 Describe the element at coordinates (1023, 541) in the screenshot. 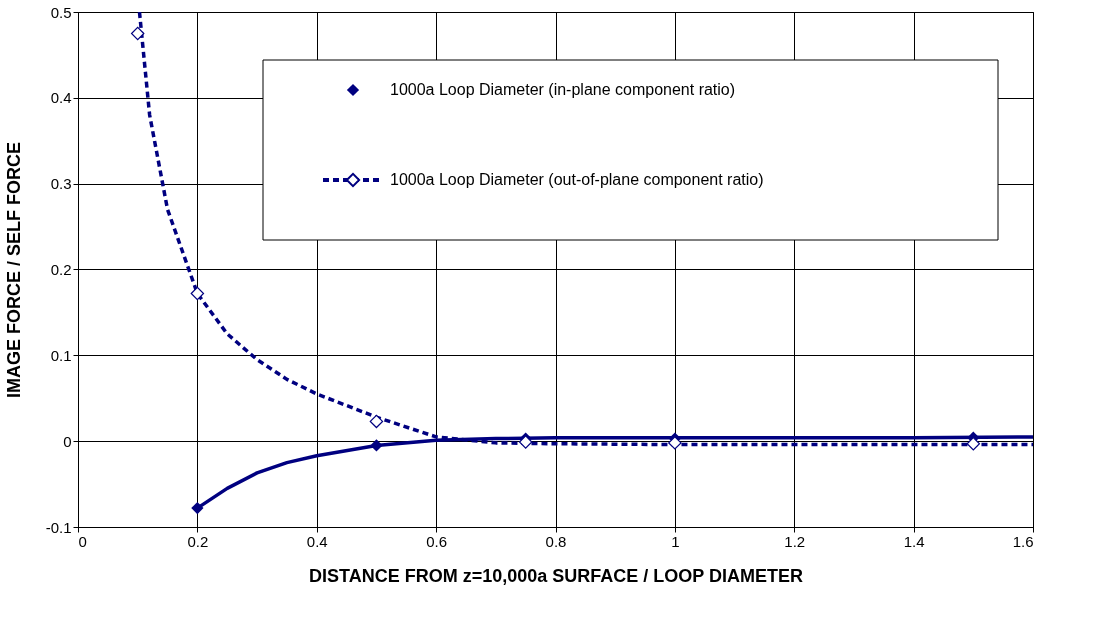

I see `x-tick-label: 1.6` at that location.